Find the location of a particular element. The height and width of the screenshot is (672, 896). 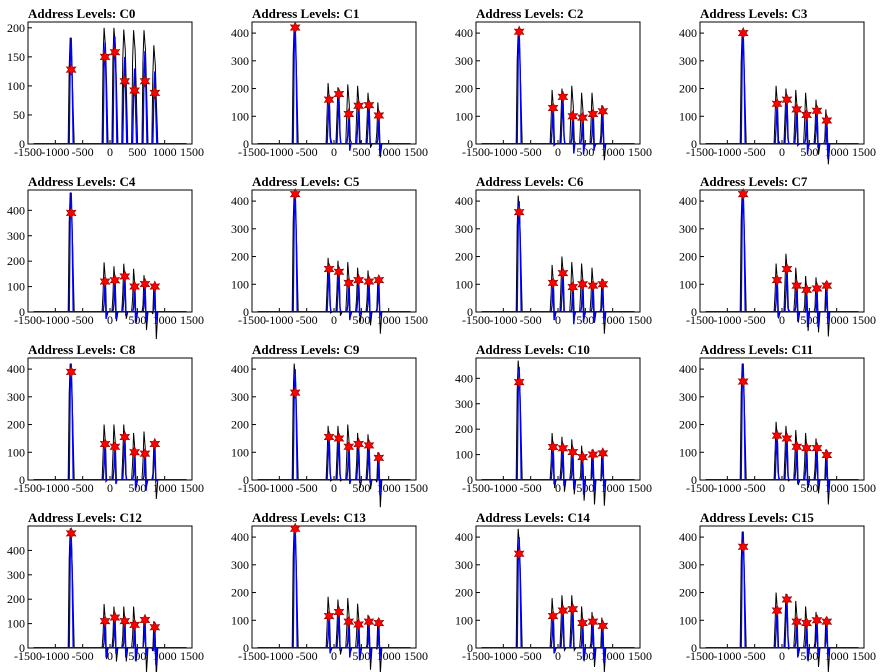

chart-title: Address Levels: C14 is located at coordinates (533, 517).